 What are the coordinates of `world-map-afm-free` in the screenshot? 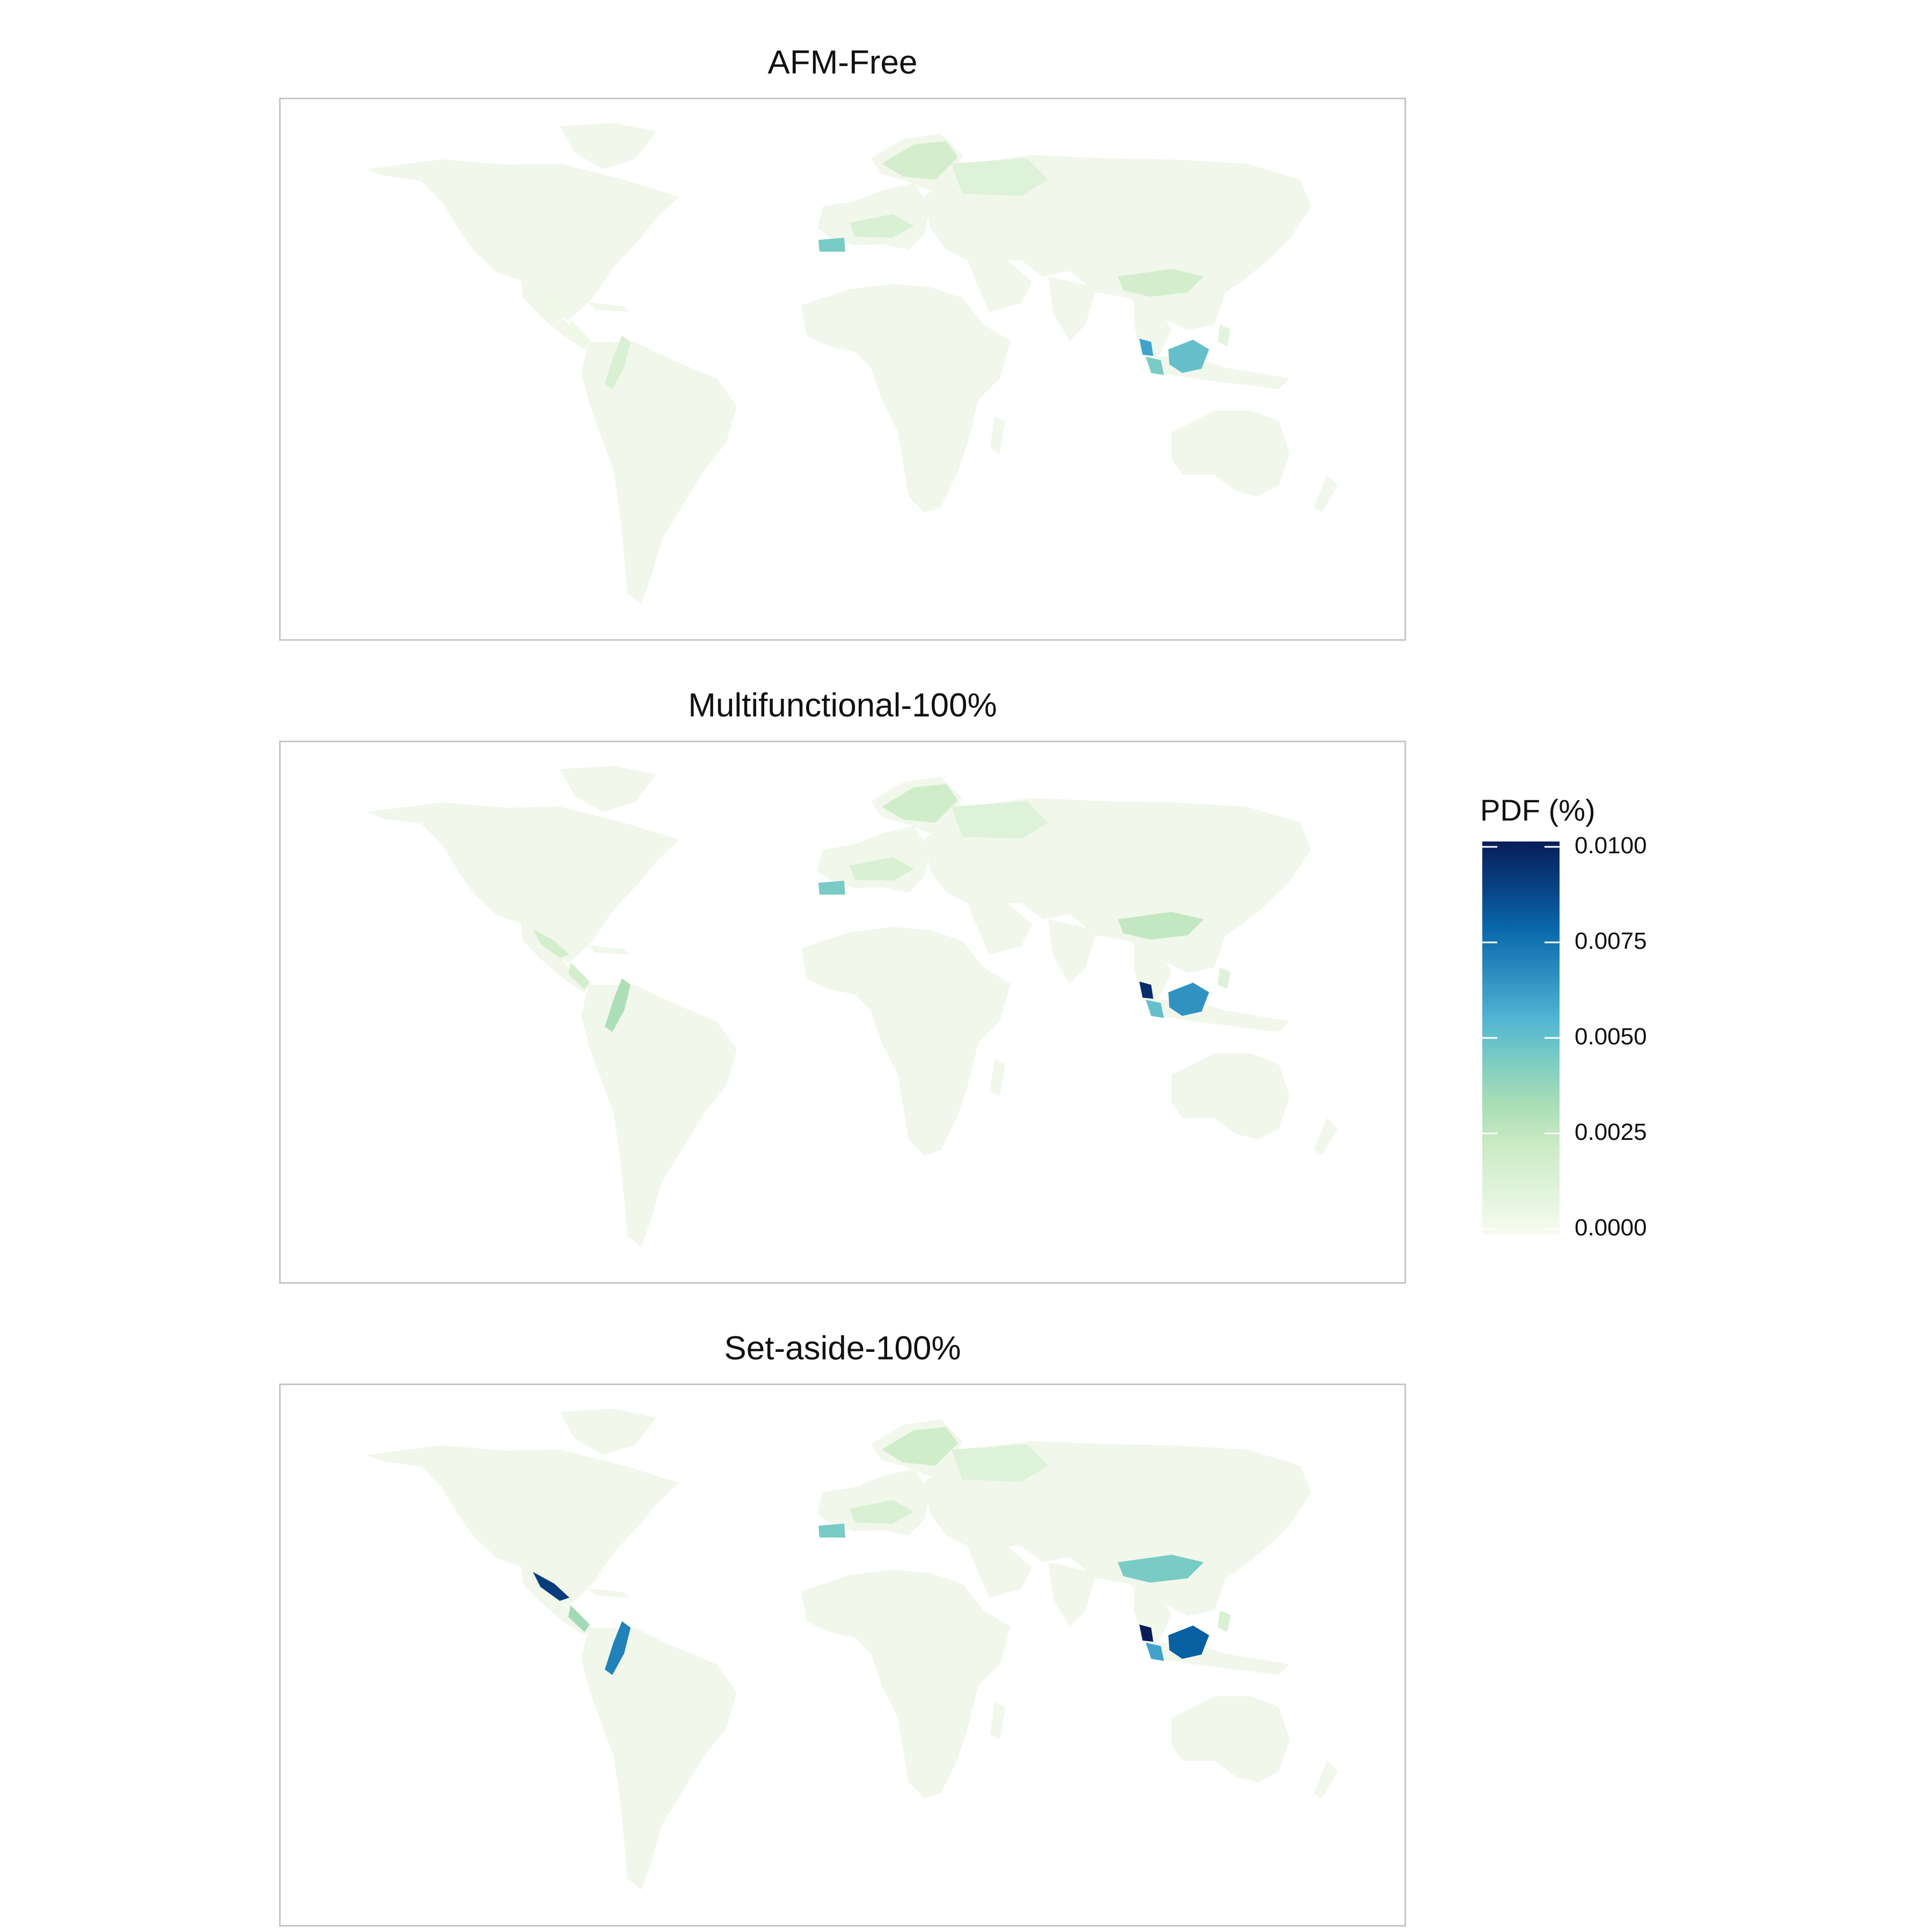 It's located at (852, 363).